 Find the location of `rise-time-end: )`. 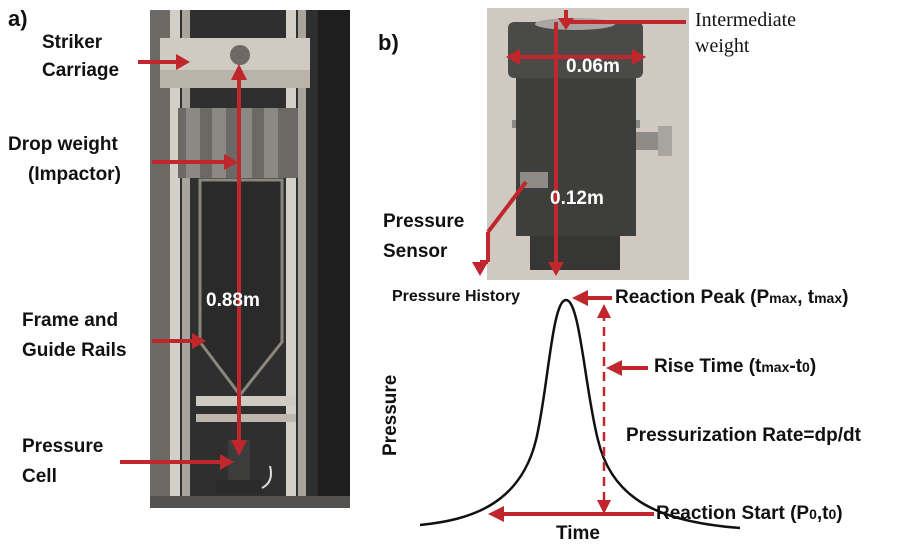

rise-time-end: ) is located at coordinates (813, 366).